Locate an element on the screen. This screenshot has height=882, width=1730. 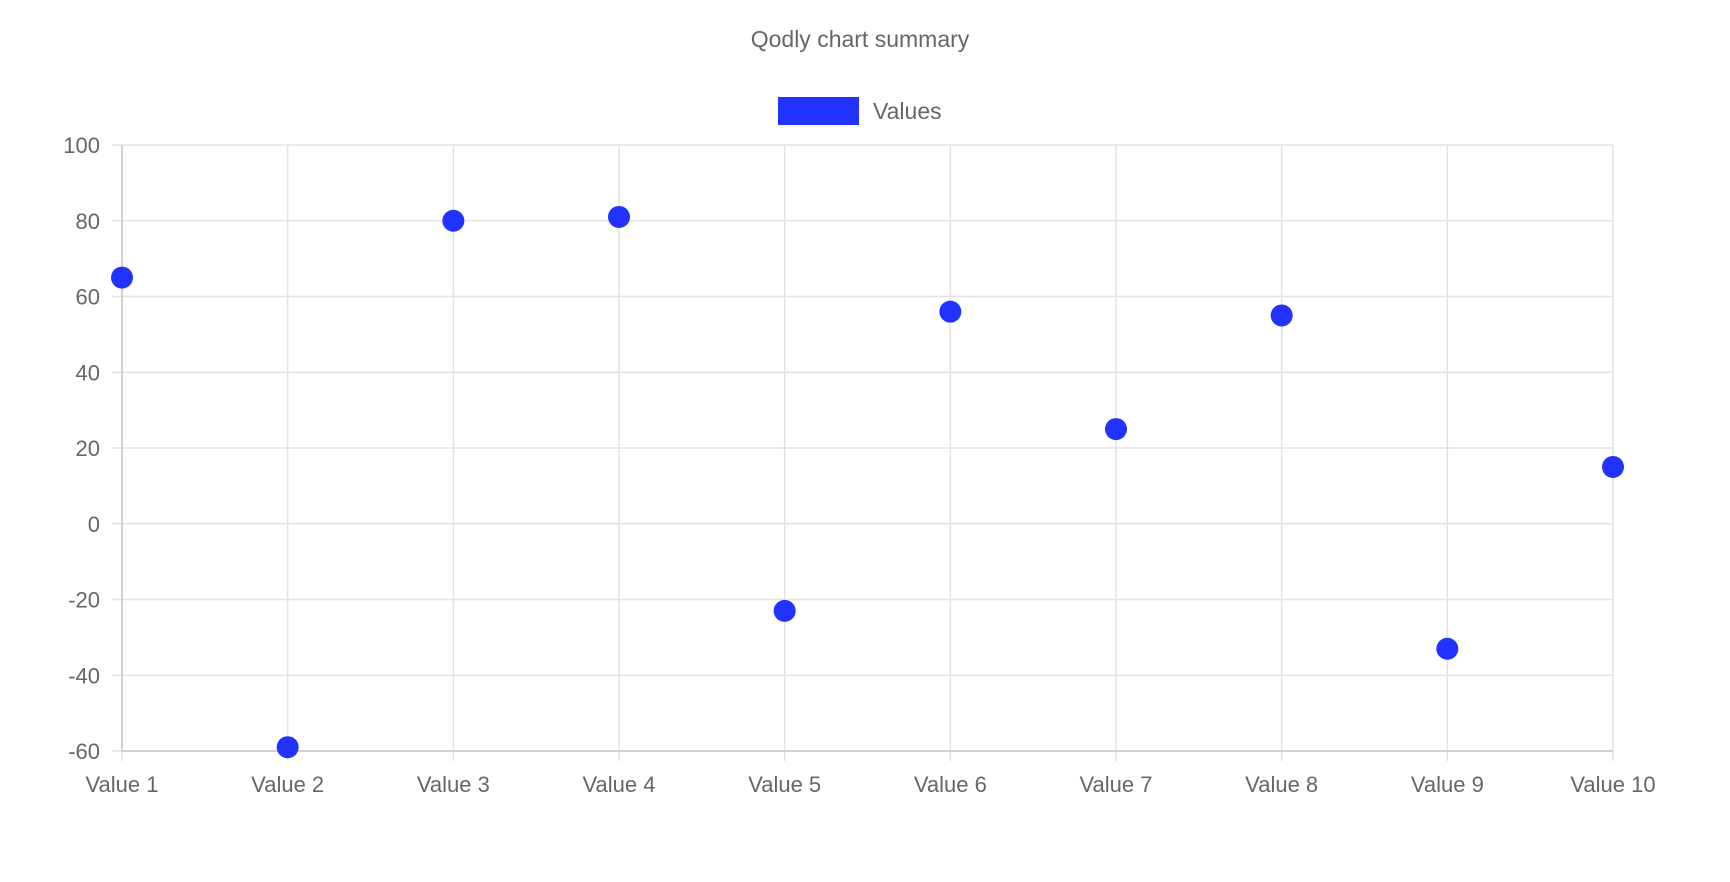
y-tick-label: -40 is located at coordinates (84, 675).